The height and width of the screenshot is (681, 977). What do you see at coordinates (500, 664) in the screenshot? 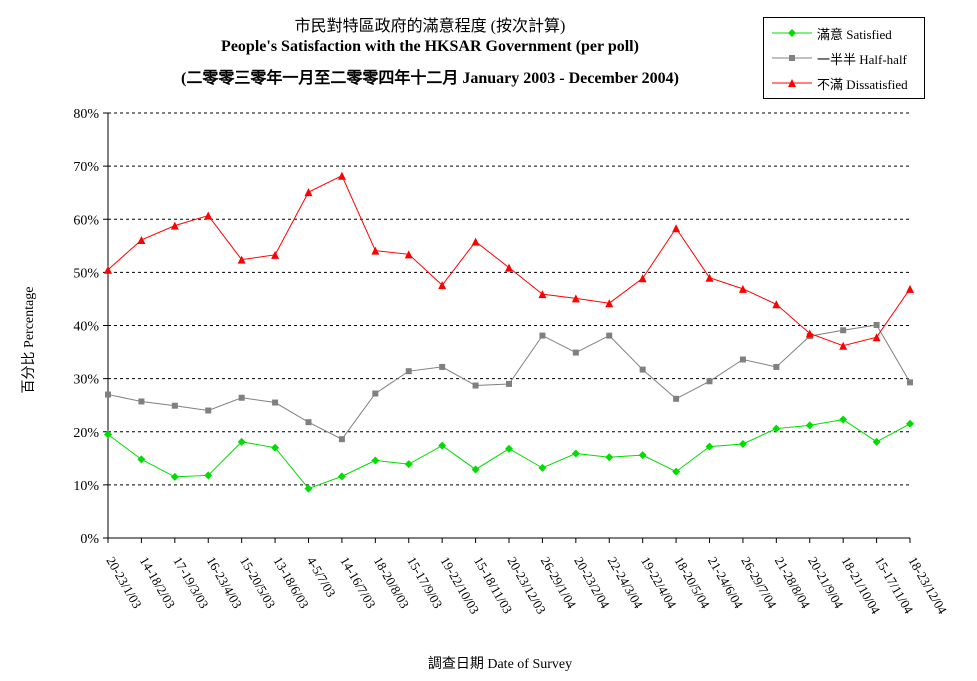
I see `x-axis-label: 調查日期 Date of Survey` at bounding box center [500, 664].